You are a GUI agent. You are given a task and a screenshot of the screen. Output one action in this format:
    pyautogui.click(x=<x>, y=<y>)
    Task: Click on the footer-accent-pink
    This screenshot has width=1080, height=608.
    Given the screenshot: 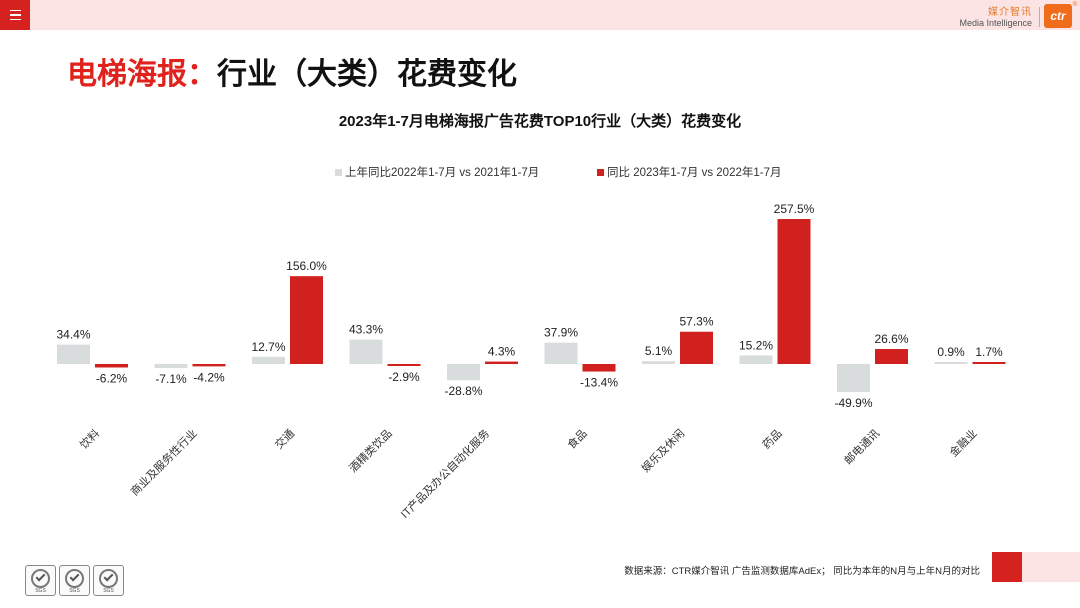 What is the action you would take?
    pyautogui.click(x=1051, y=567)
    